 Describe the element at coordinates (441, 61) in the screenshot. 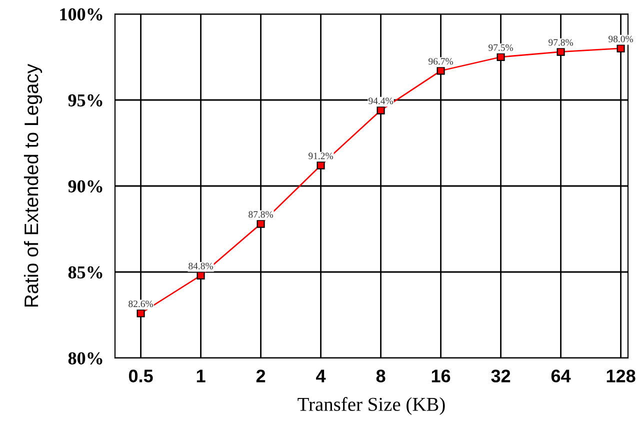

I see `data-label: 96.7%` at that location.